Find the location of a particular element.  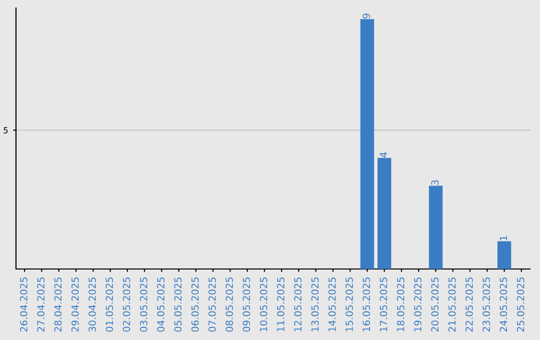

data-label: 9 is located at coordinates (366, 16).